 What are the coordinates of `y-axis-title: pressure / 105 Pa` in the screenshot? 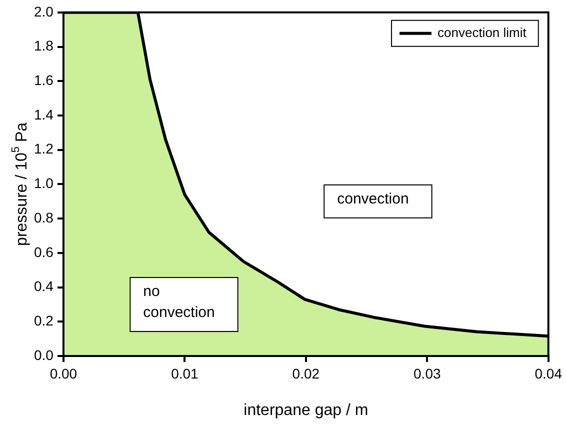 It's located at (20, 184).